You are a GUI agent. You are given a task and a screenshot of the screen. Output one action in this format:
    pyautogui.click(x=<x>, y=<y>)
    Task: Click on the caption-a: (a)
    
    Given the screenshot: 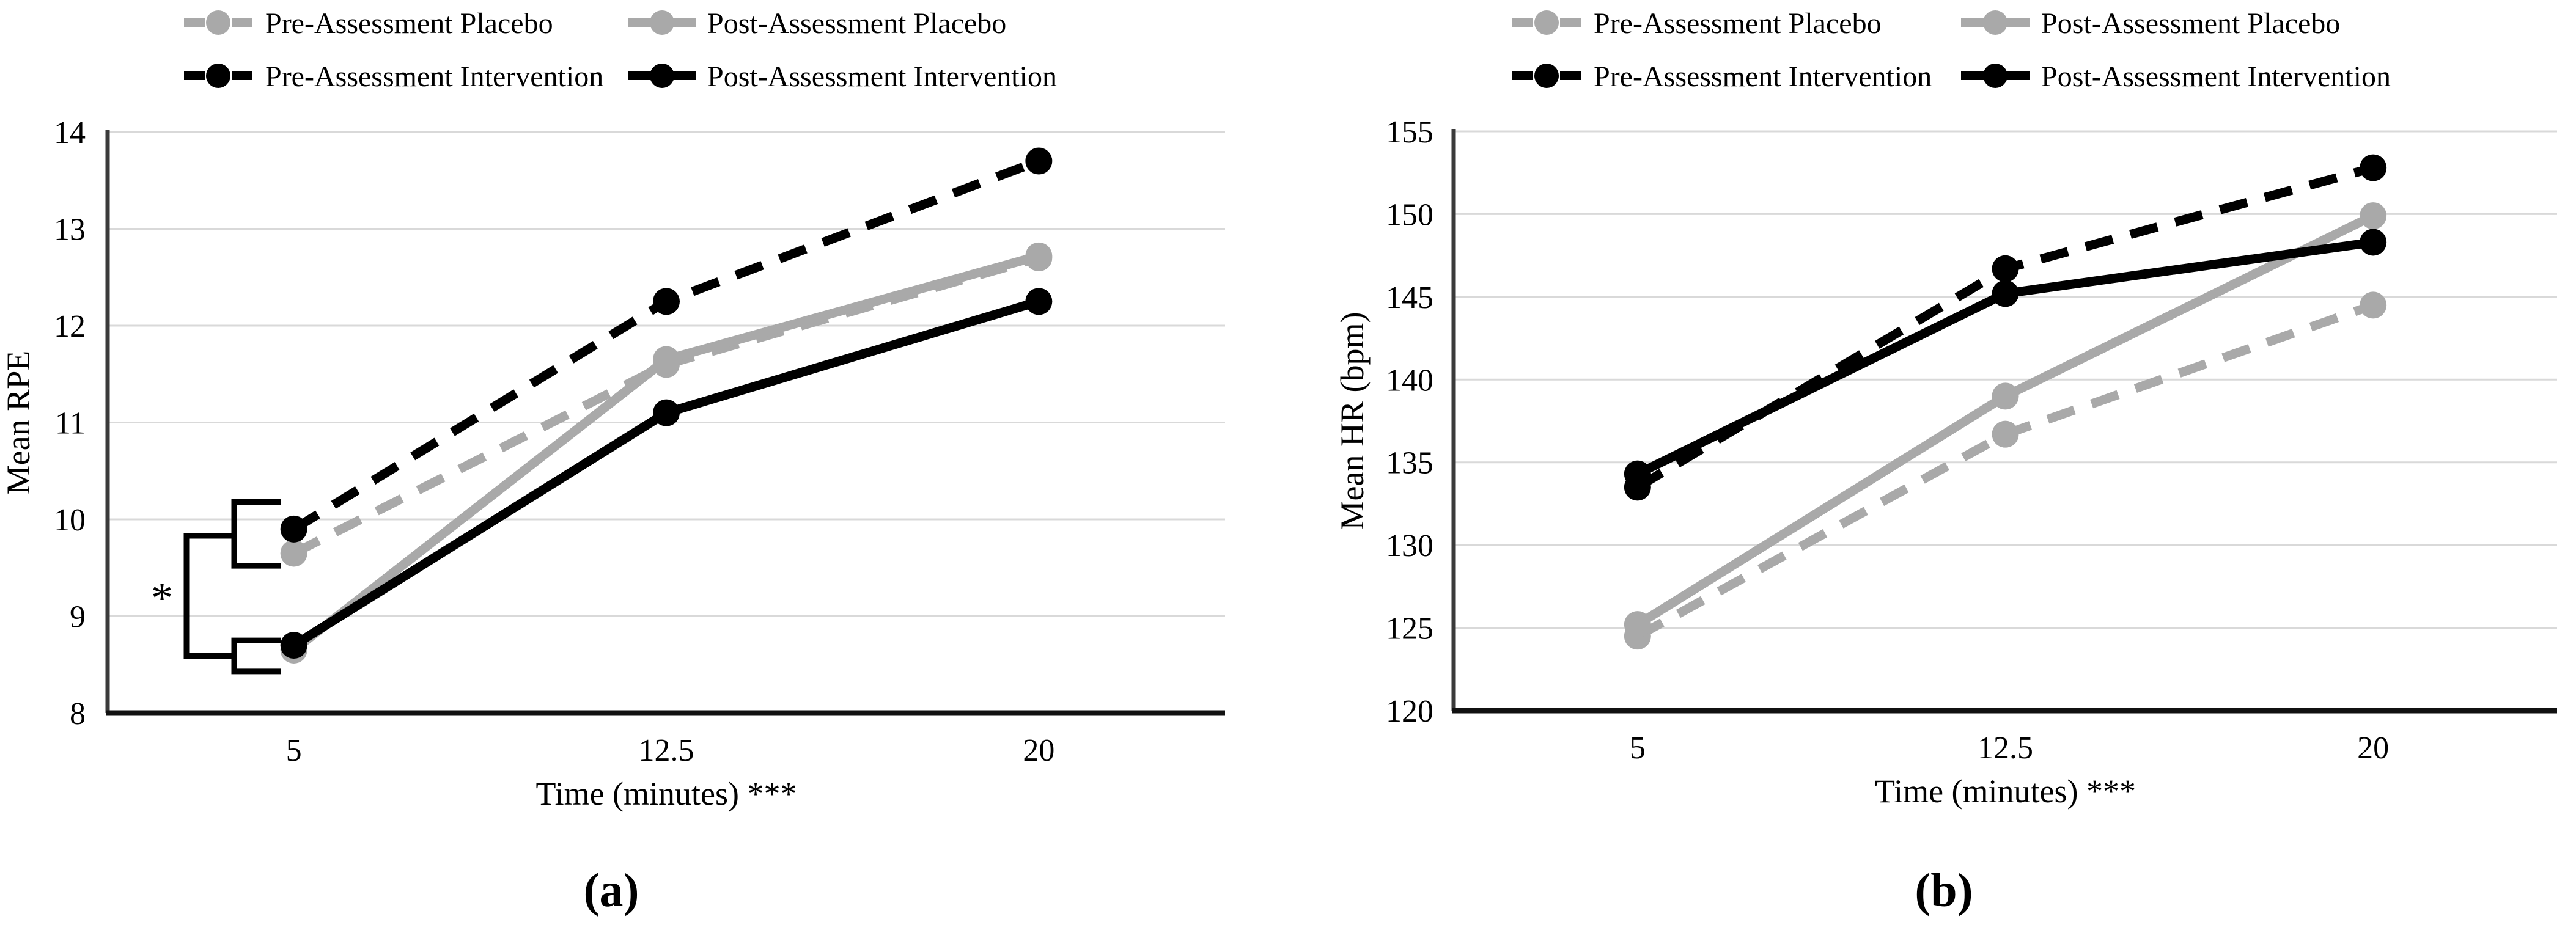 What is the action you would take?
    pyautogui.click(x=611, y=890)
    